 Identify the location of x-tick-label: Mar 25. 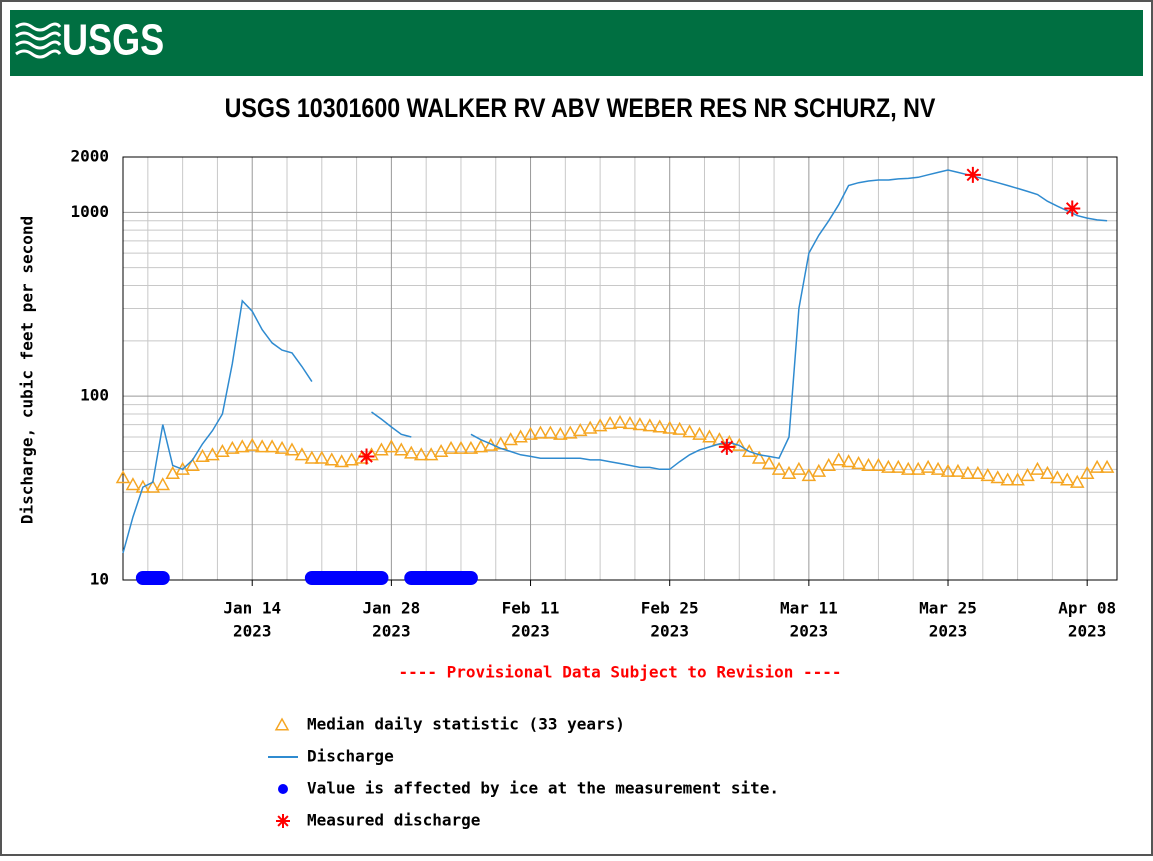
(948, 608).